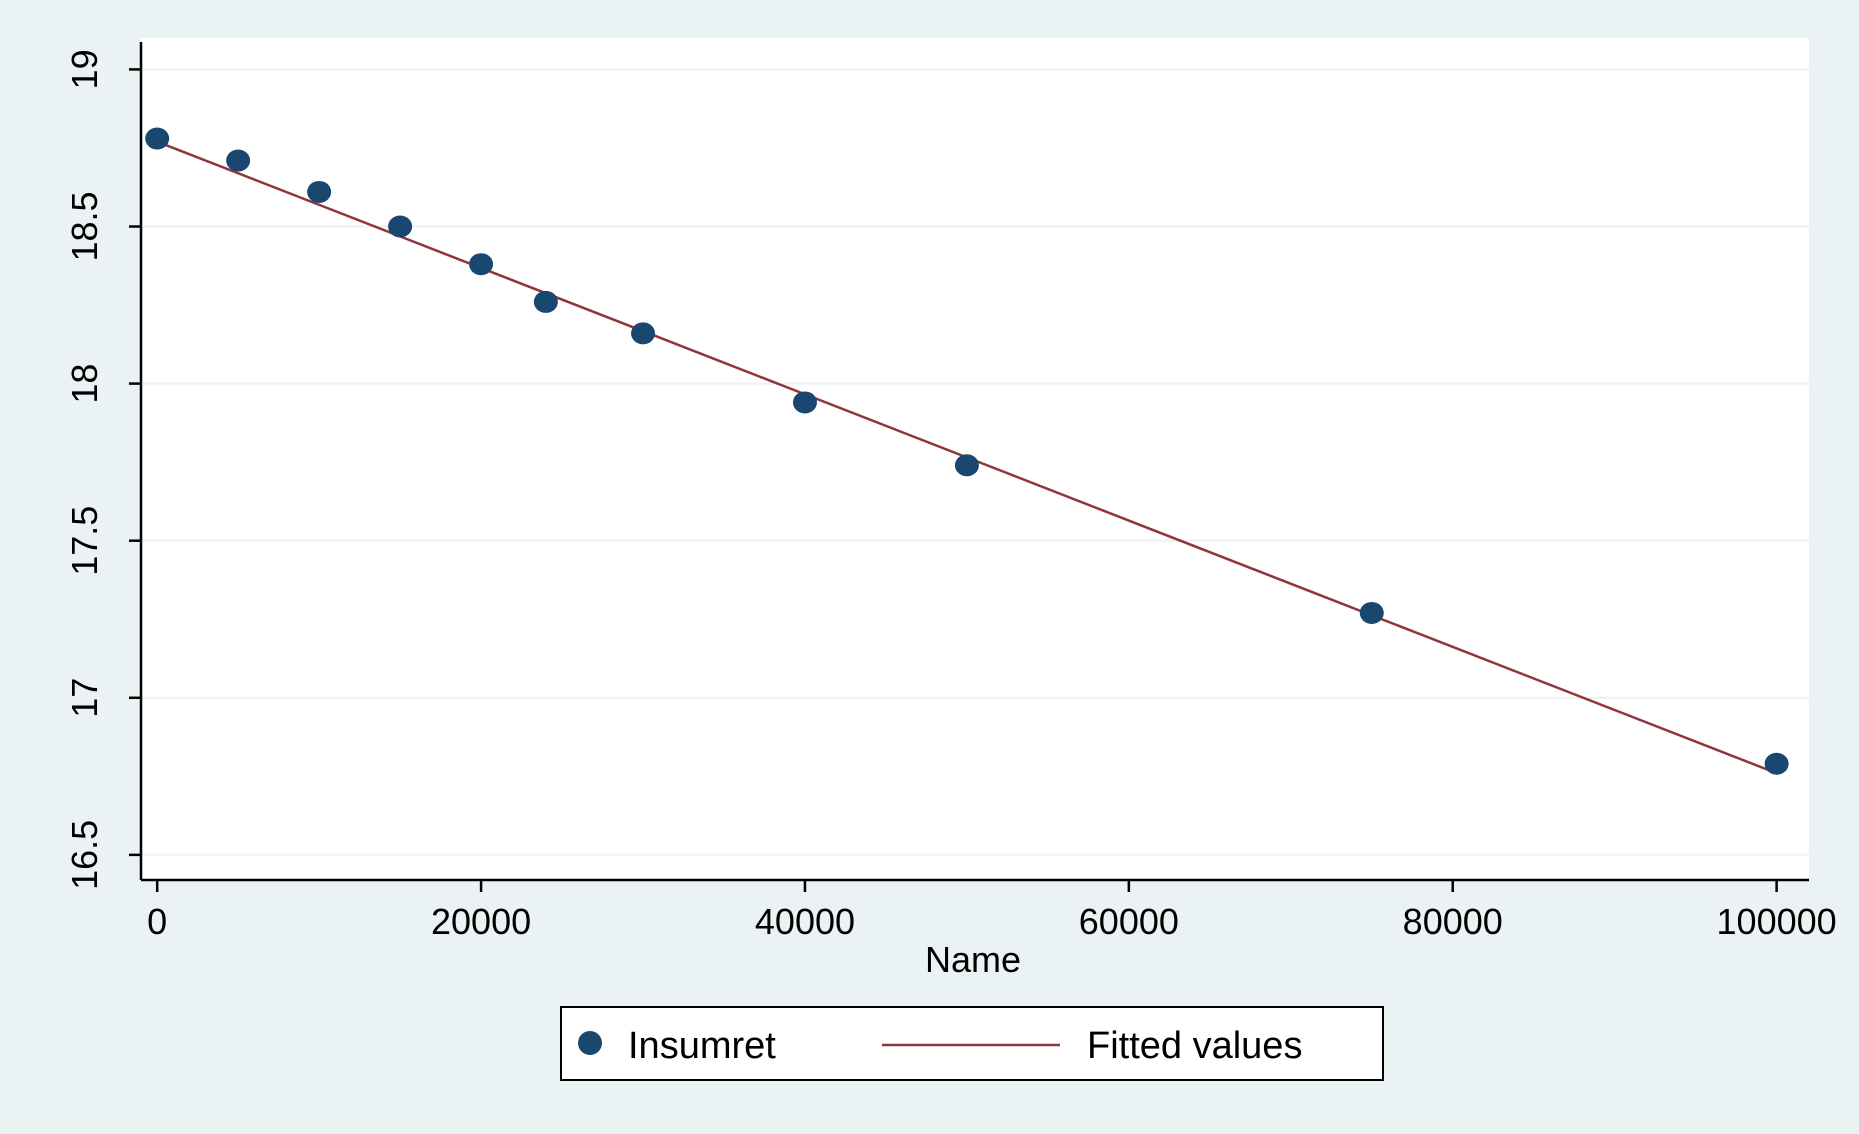 This screenshot has width=1859, height=1134. What do you see at coordinates (1194, 1046) in the screenshot?
I see `legend-fitted-values-label: Fitted values` at bounding box center [1194, 1046].